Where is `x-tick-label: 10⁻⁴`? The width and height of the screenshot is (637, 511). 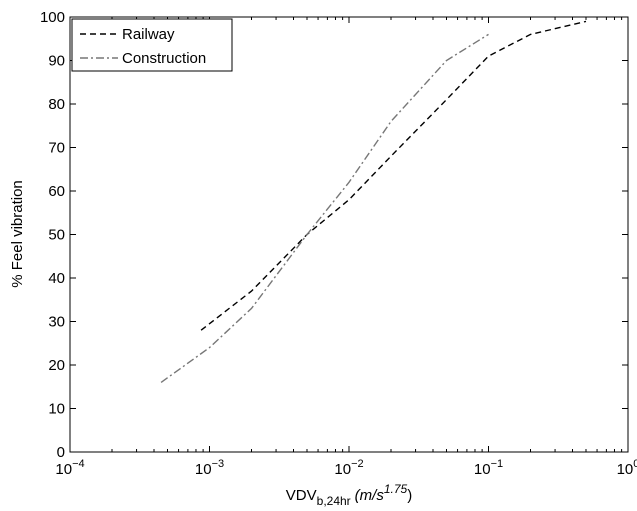 x-tick-label: 10⁻⁴ is located at coordinates (69, 468).